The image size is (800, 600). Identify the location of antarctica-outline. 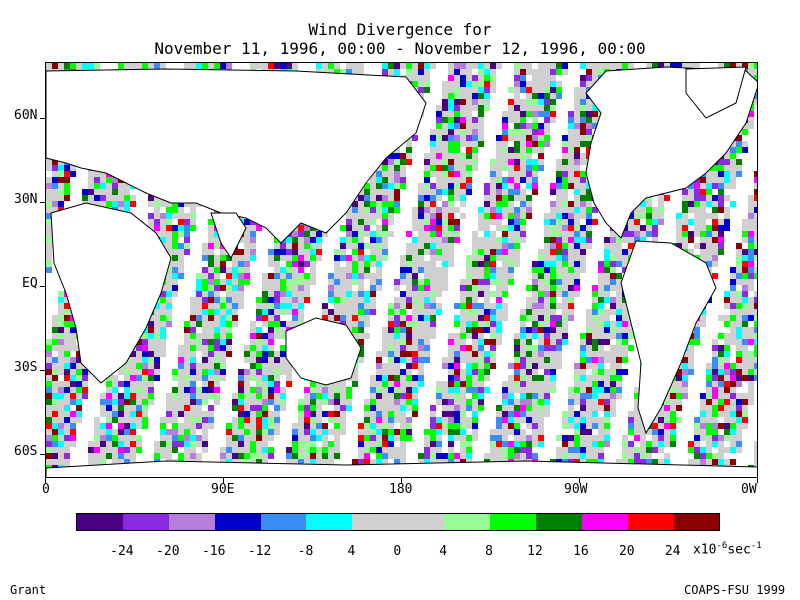
(401, 468).